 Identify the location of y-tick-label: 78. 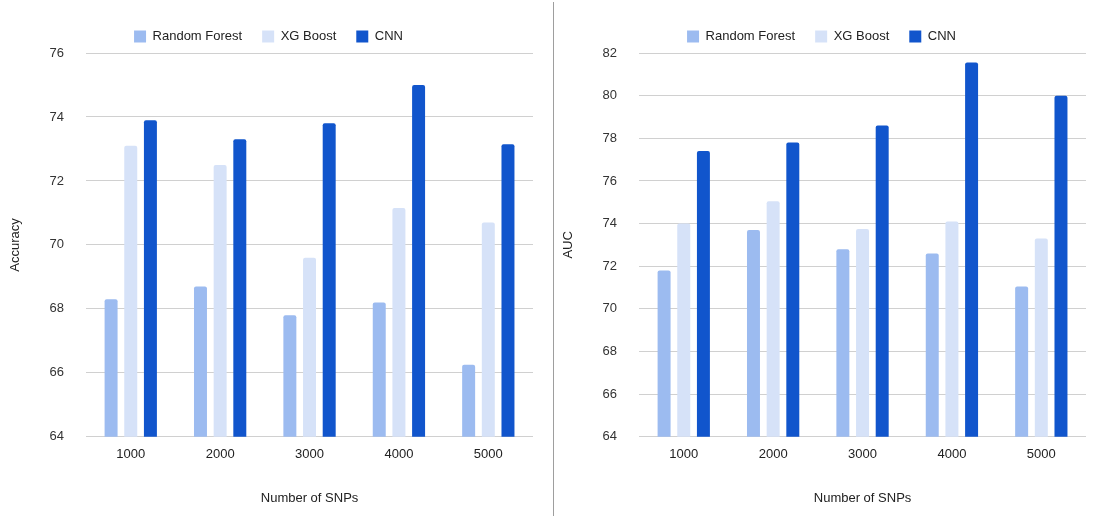
(610, 137).